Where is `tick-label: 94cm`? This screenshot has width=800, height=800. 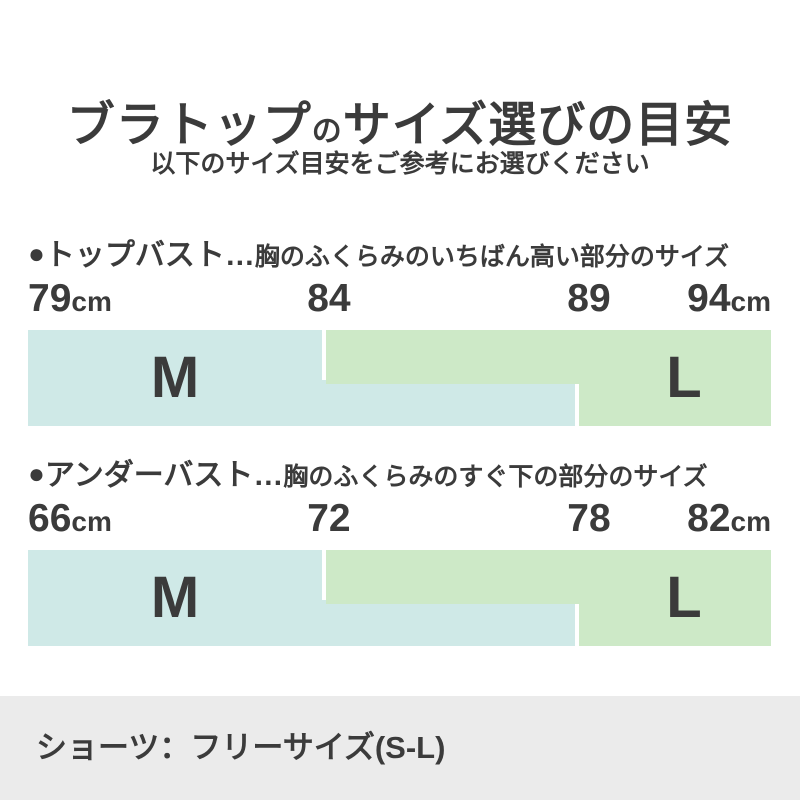 tick-label: 94cm is located at coordinates (729, 298).